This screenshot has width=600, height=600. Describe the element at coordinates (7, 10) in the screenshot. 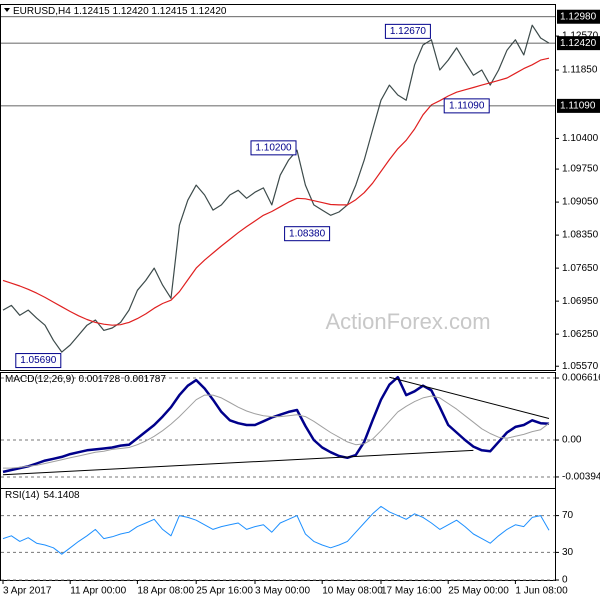

I see `symbol-icon` at that location.